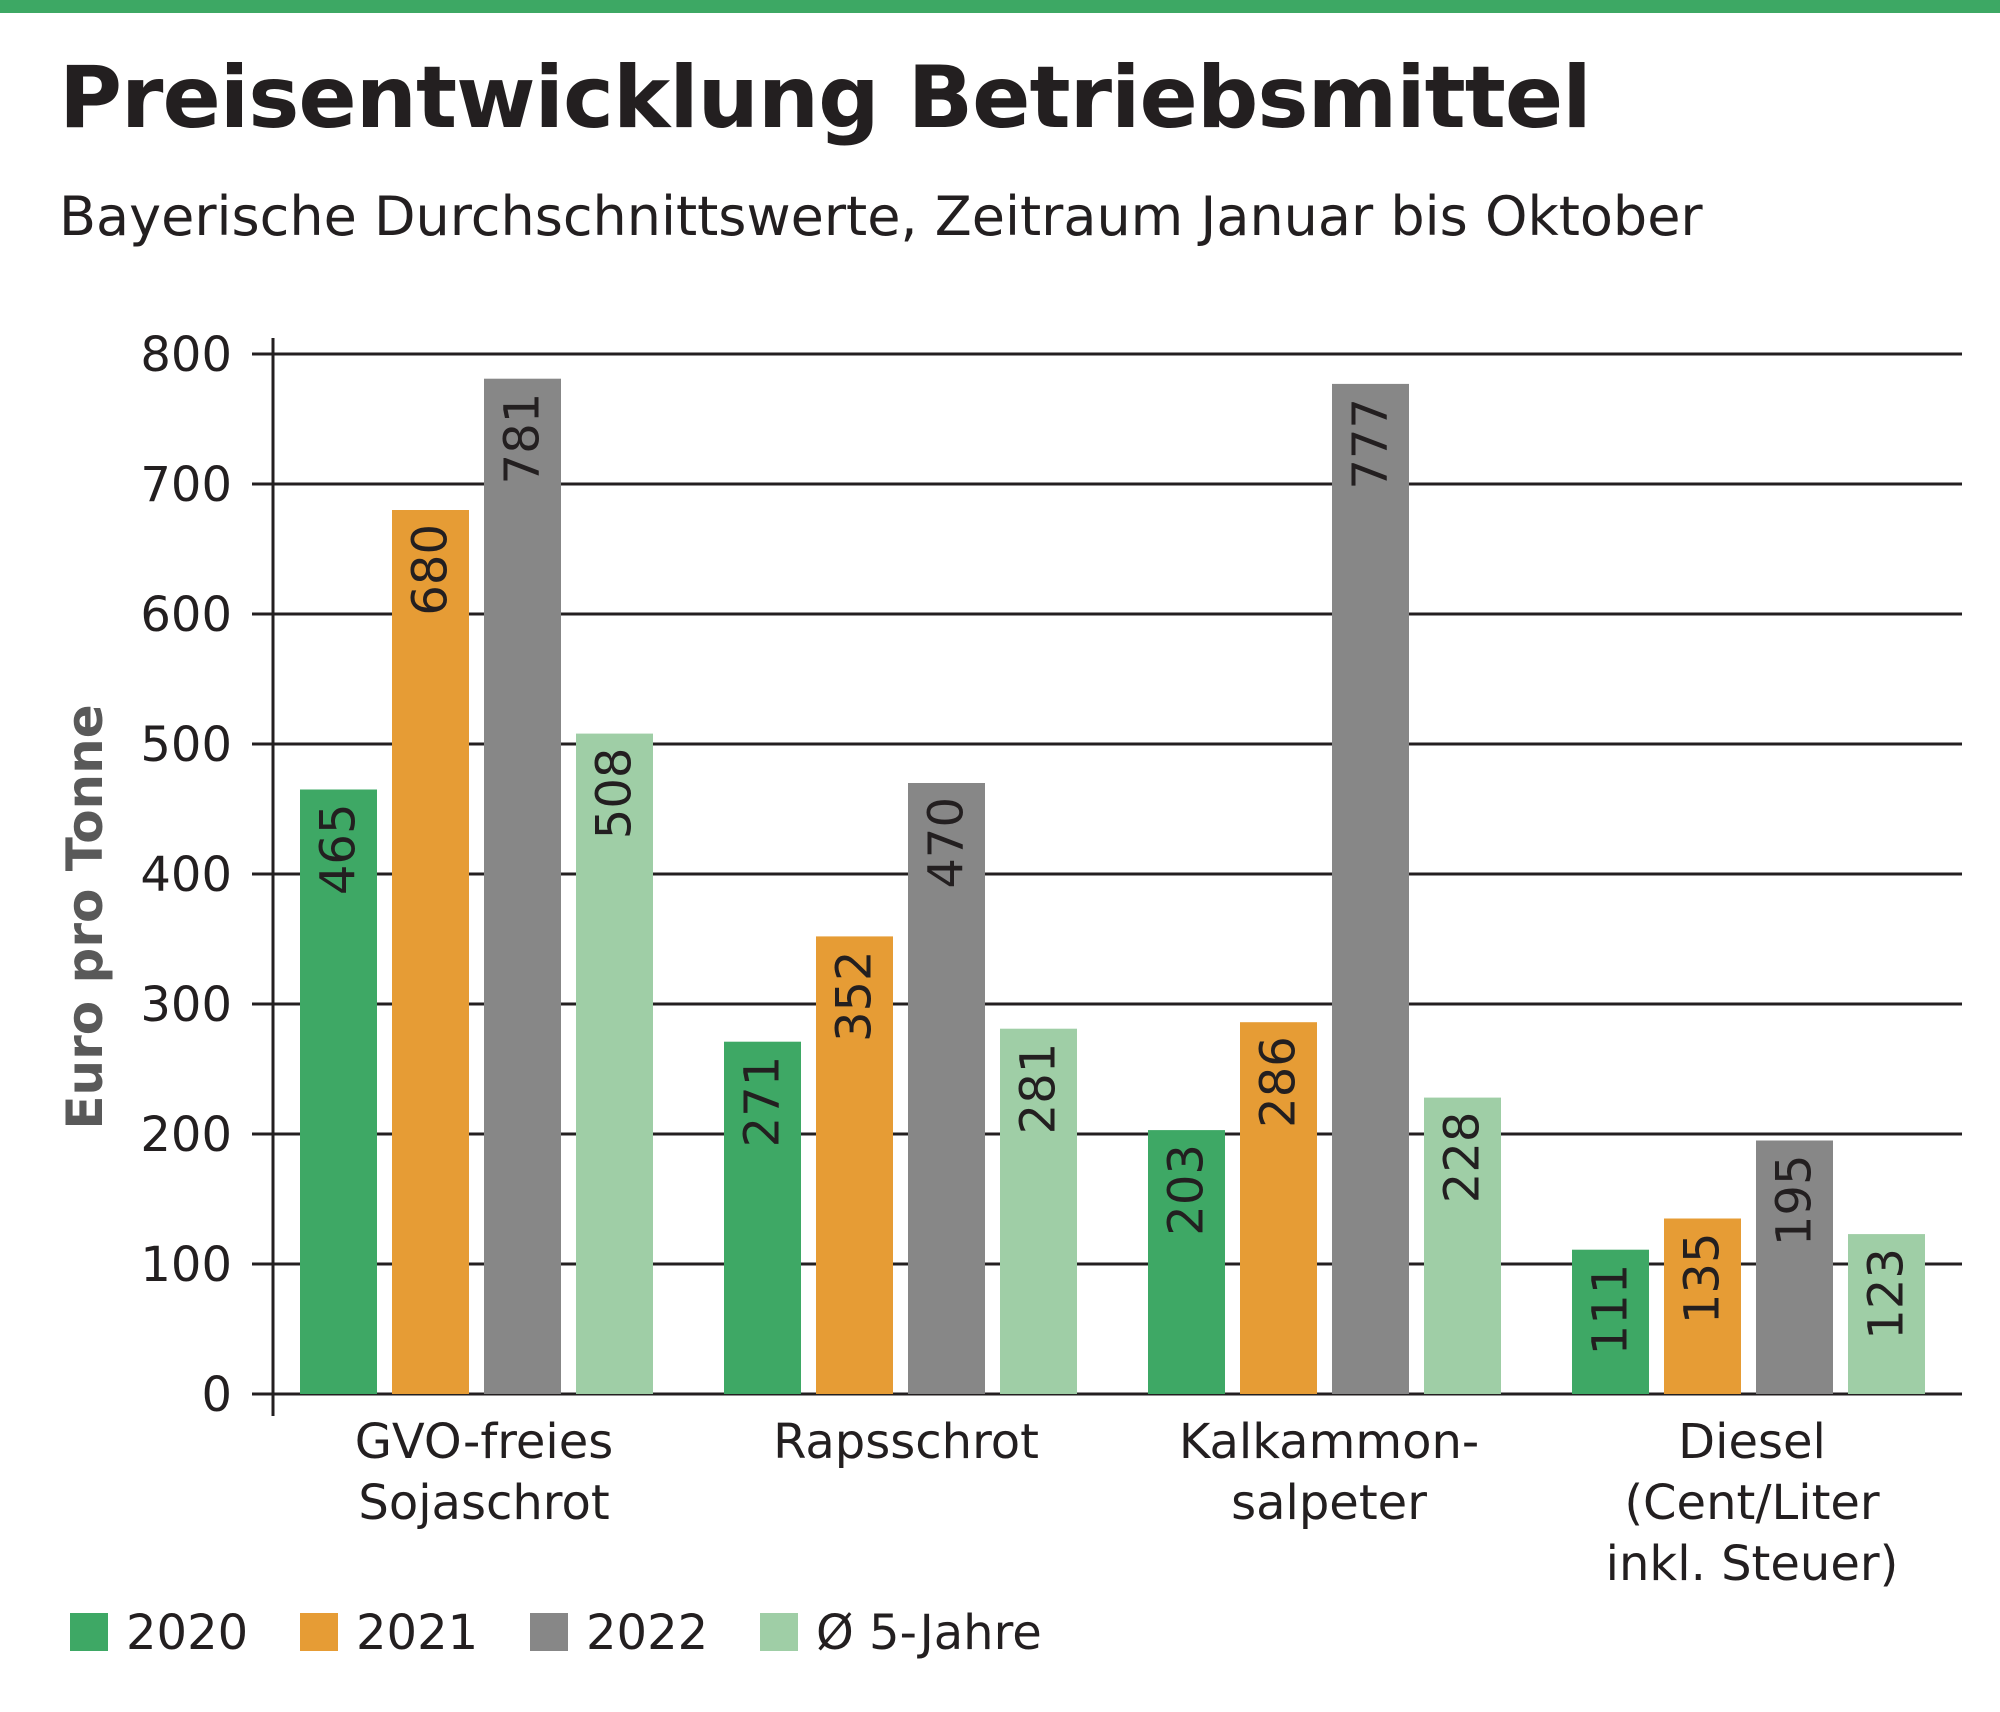  I want to click on legend-swatch-2020, so click(89, 1632).